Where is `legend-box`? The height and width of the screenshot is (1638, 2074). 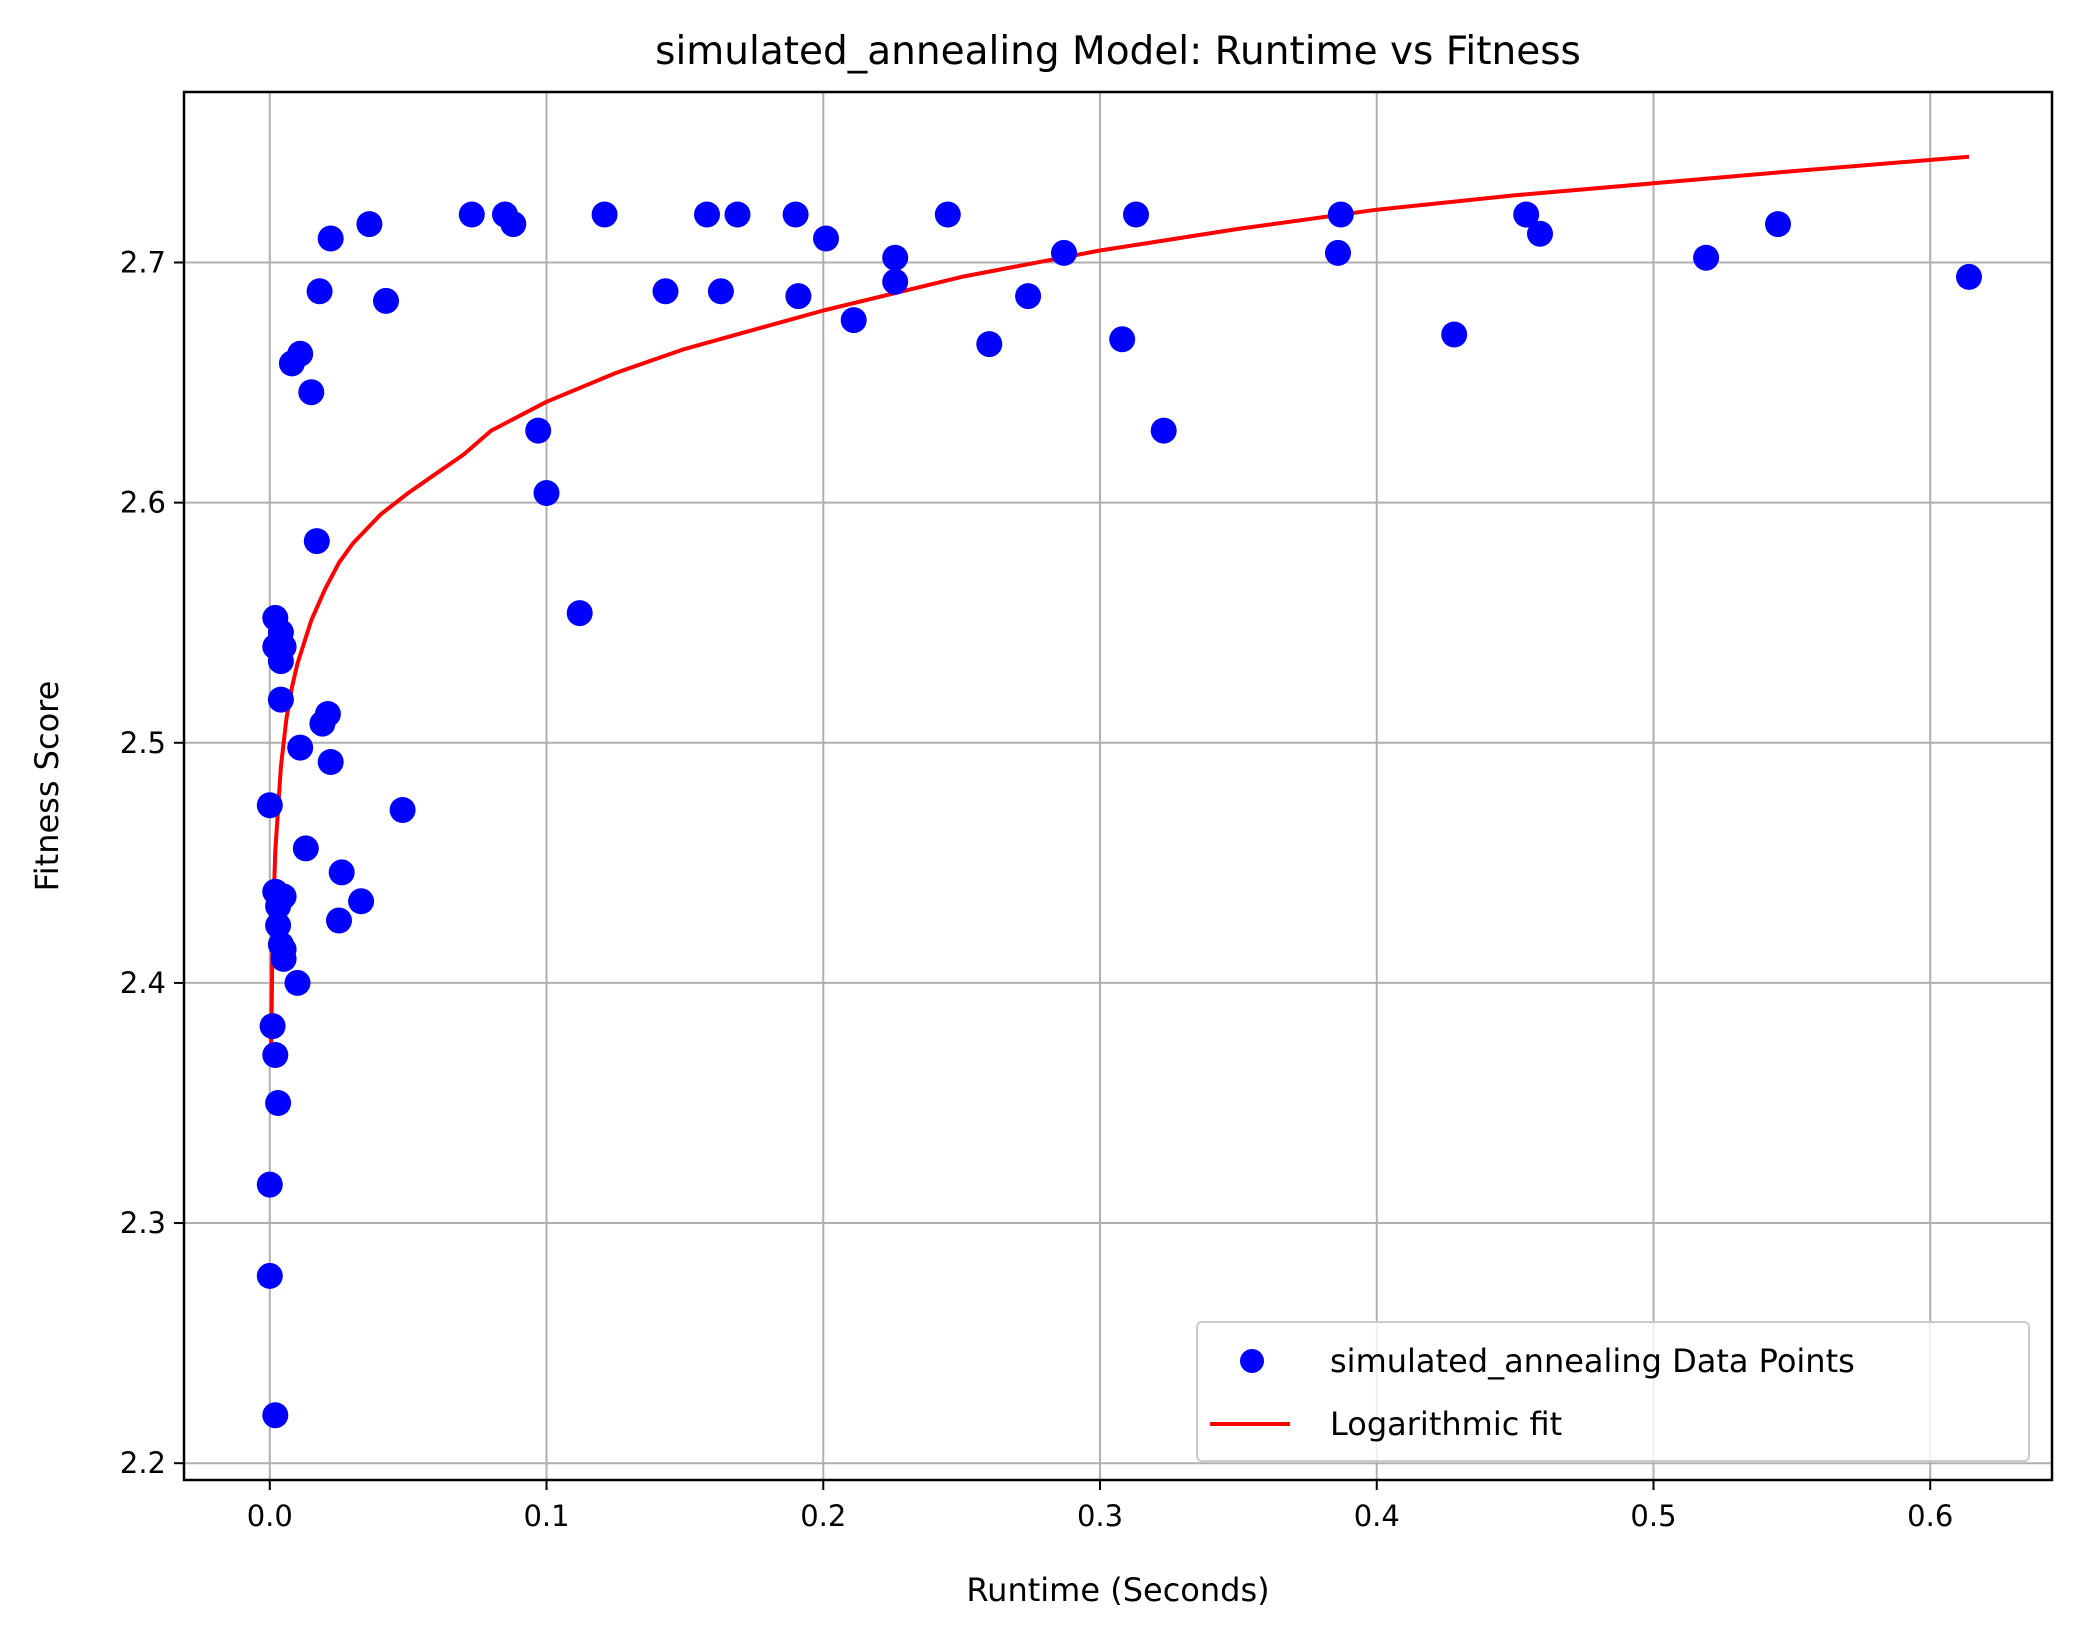 legend-box is located at coordinates (1613, 1391).